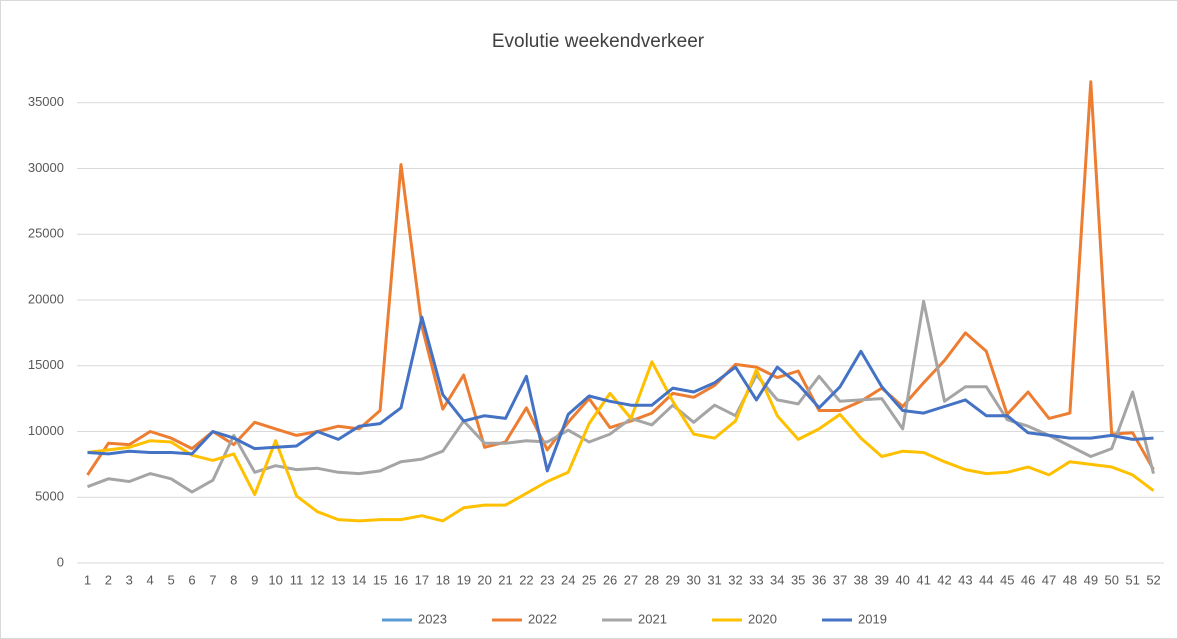 Image resolution: width=1178 pixels, height=639 pixels. Describe the element at coordinates (60, 561) in the screenshot. I see `y-tick-label: 0` at that location.